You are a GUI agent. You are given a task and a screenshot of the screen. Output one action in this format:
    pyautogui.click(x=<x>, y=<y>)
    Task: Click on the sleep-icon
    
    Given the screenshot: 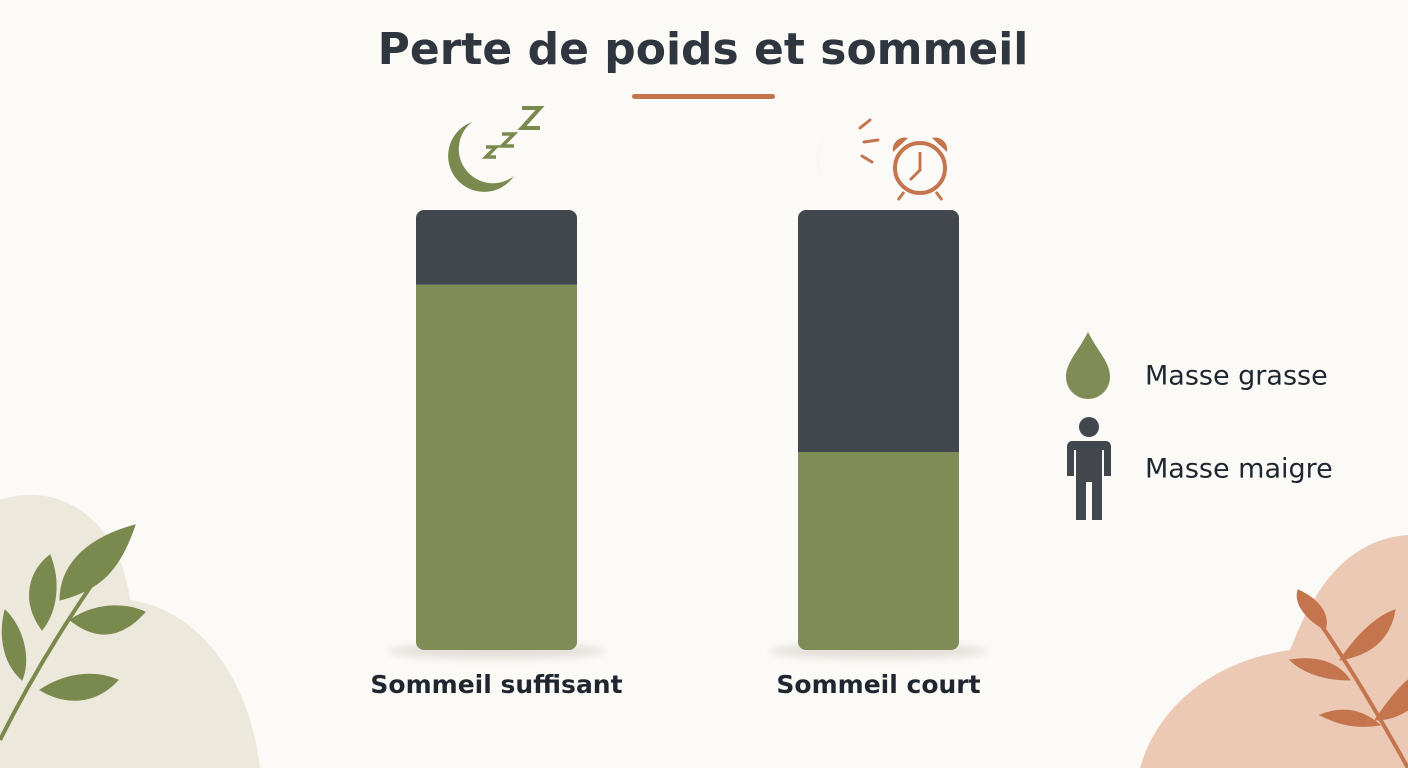 What is the action you would take?
    pyautogui.click(x=496, y=149)
    